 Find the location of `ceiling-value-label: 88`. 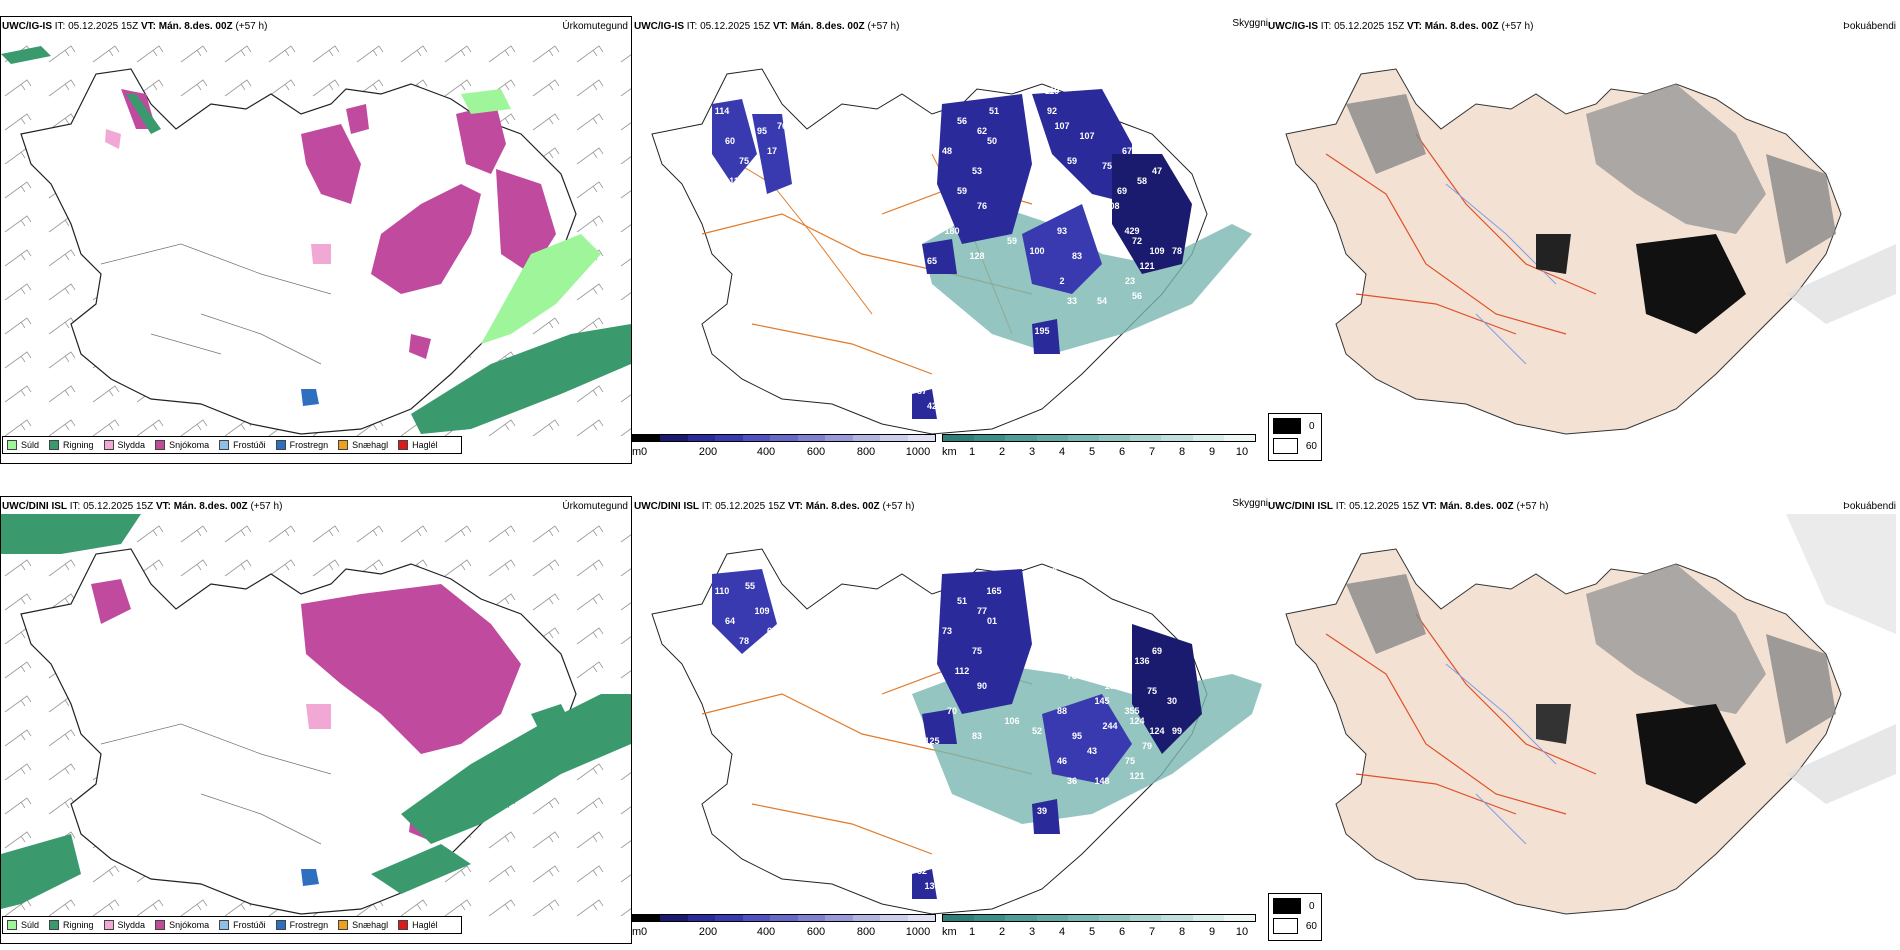

ceiling-value-label: 88 is located at coordinates (1062, 711).